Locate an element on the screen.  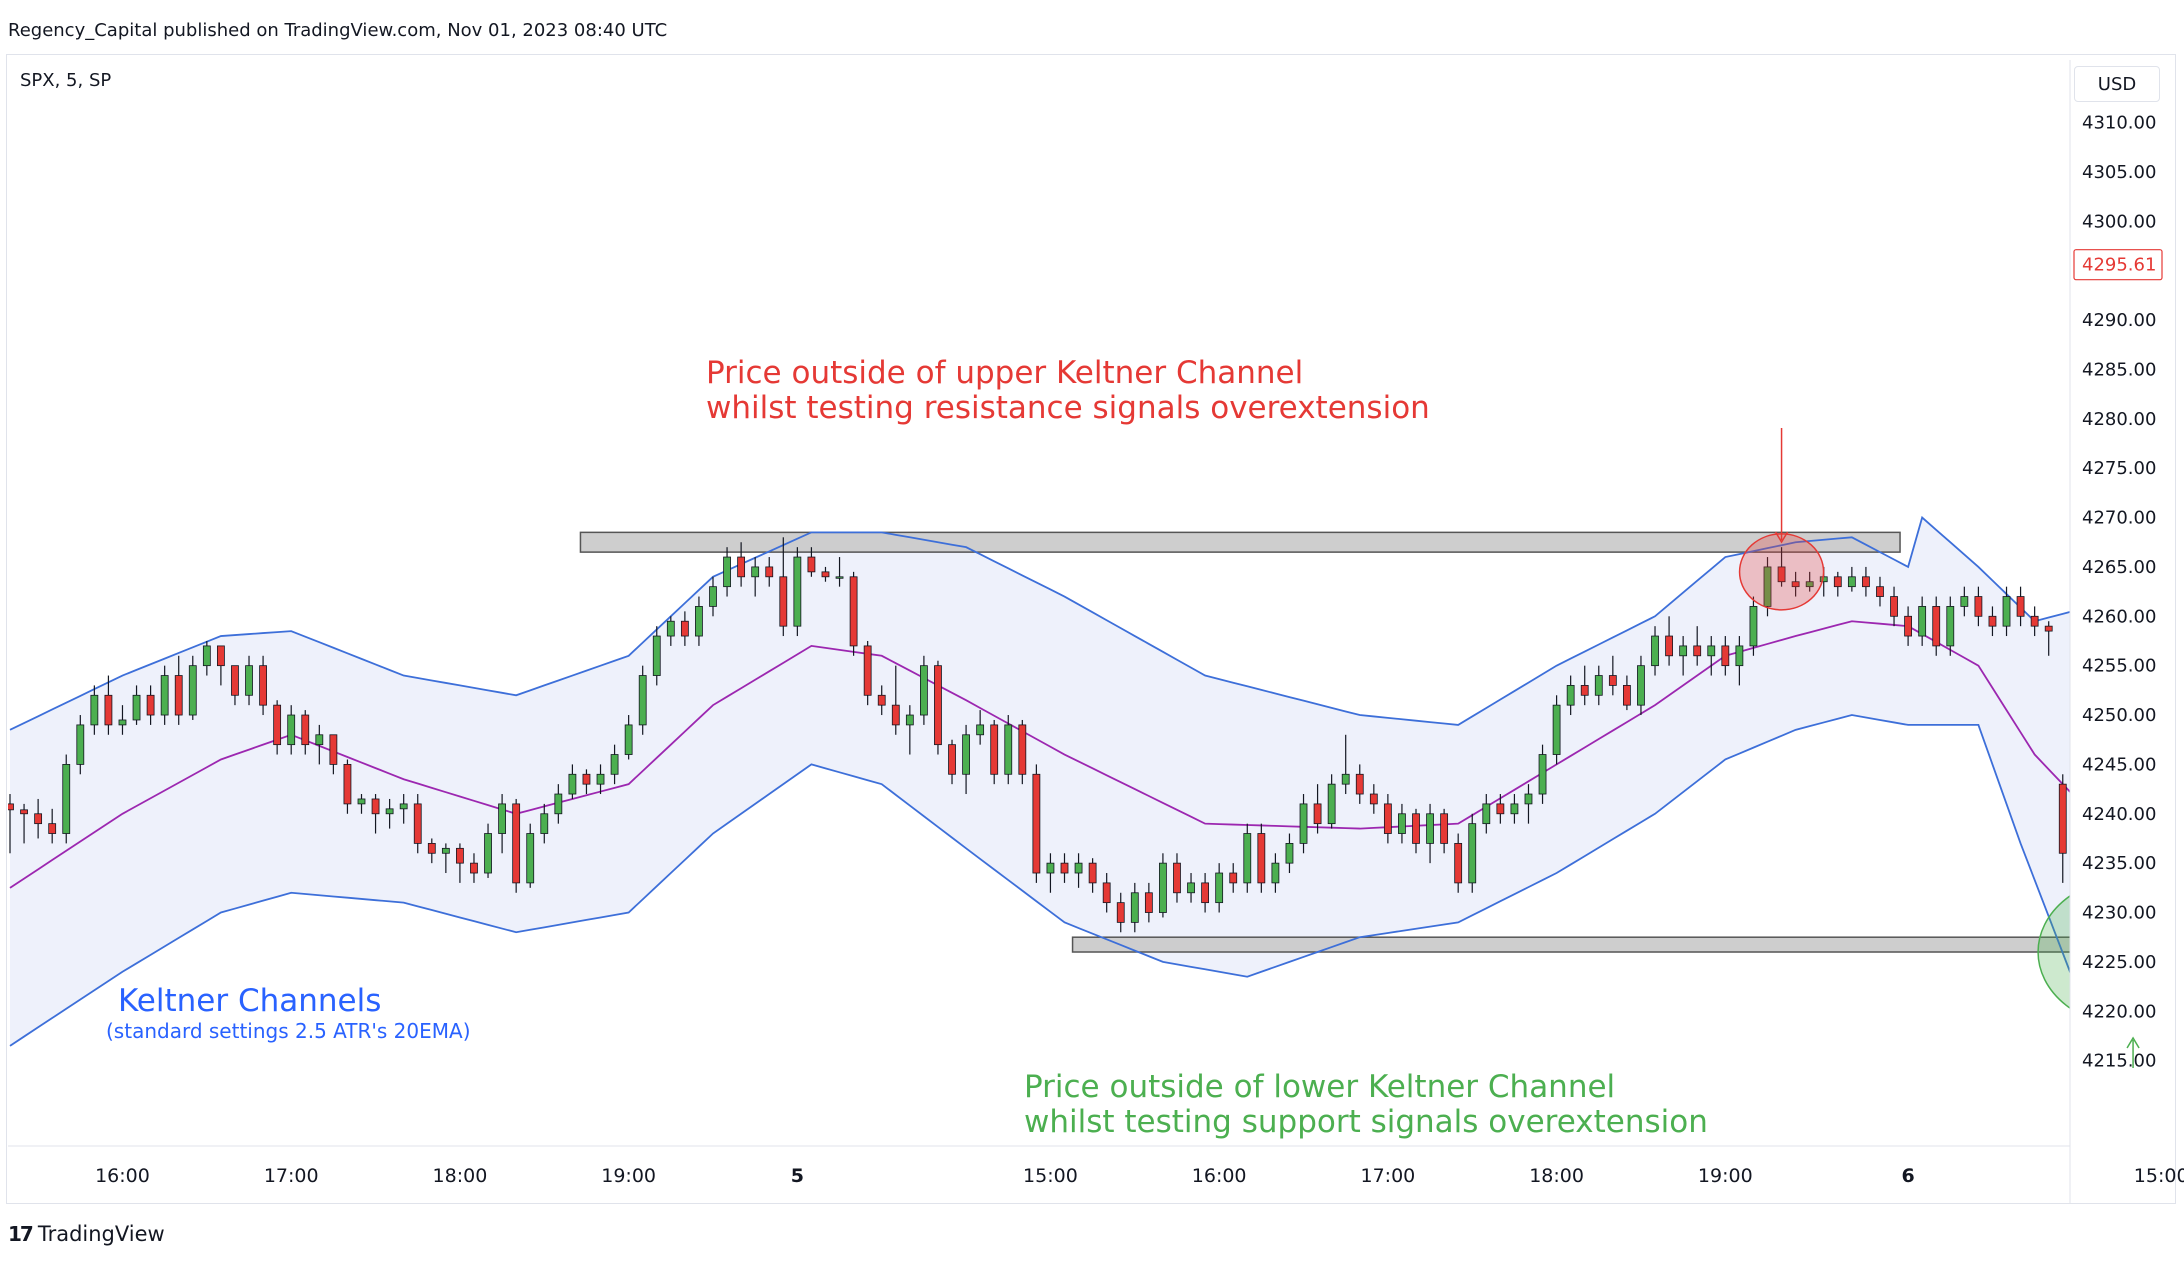
lower-annotation-line1: Price outside of lower Keltner Channel is located at coordinates (1320, 1087).